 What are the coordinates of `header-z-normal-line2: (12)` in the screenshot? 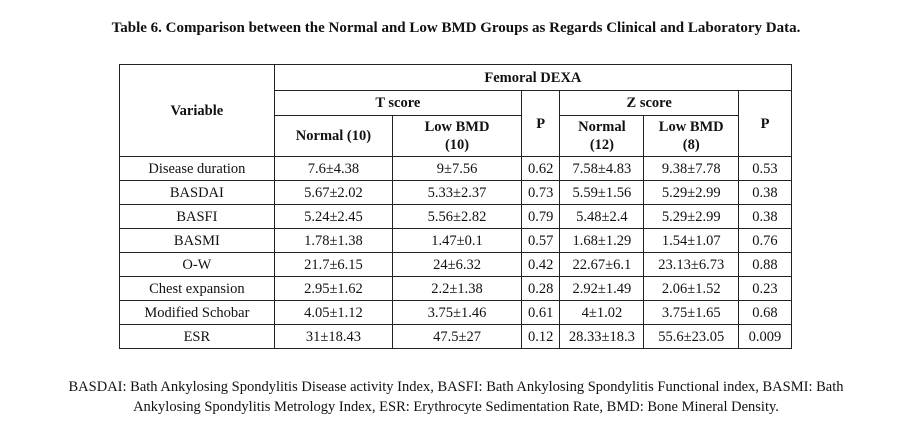 It's located at (601, 145).